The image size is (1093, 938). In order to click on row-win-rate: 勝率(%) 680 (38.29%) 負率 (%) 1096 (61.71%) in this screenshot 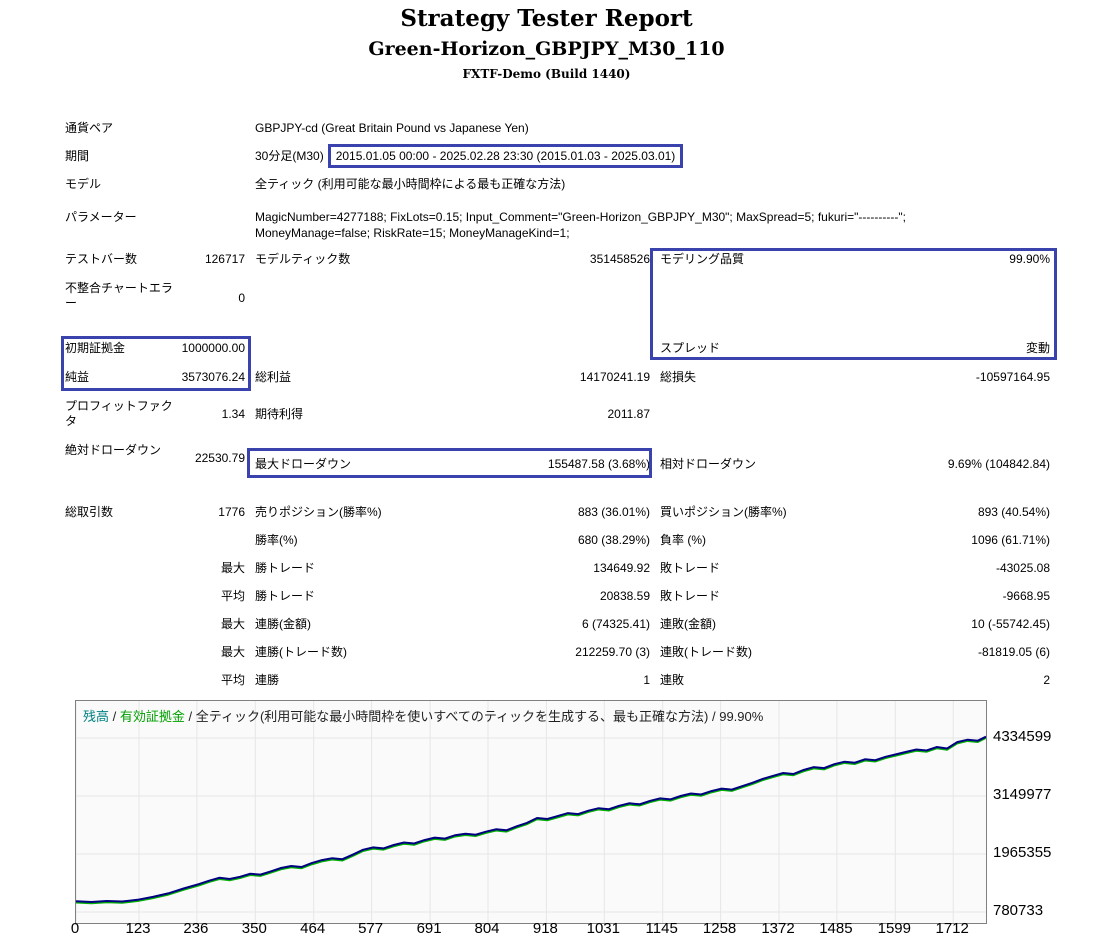, I will do `click(546, 541)`.